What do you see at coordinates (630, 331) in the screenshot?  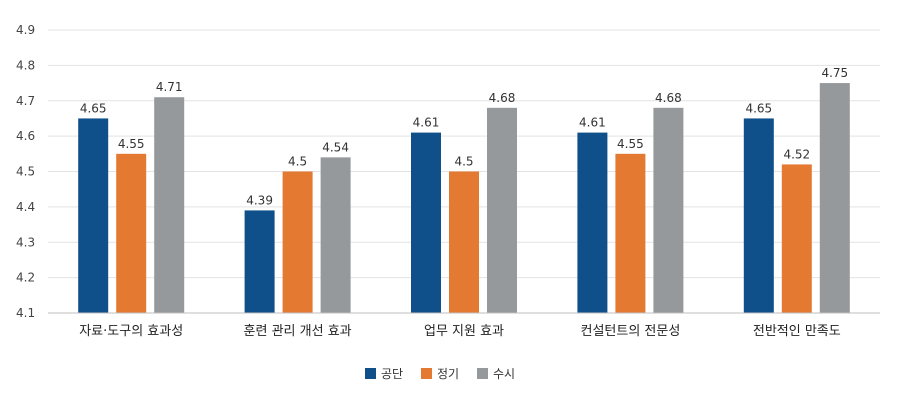 I see `x-tick-label: 컨설턴트의 전문성` at bounding box center [630, 331].